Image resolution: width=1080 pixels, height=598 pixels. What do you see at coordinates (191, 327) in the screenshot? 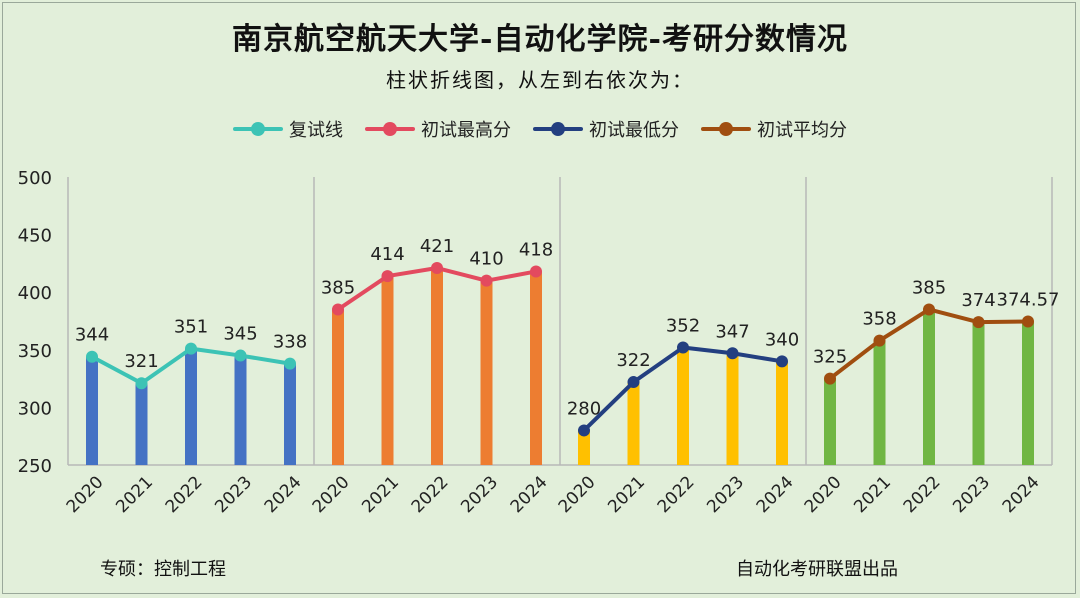
I see `data-label: 351` at bounding box center [191, 327].